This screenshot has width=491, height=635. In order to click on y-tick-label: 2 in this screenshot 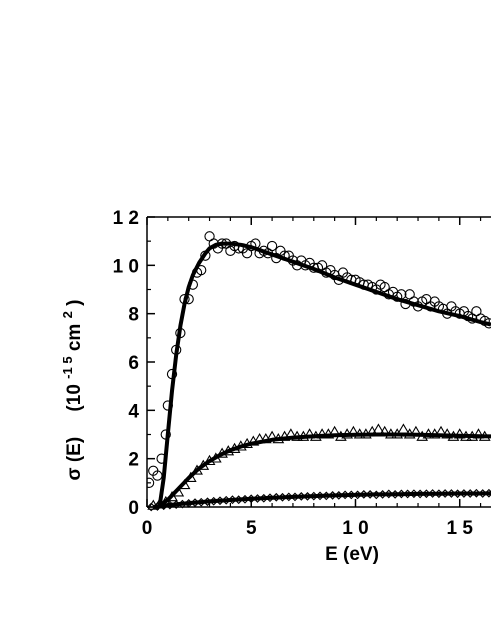, I will do `click(133, 460)`.